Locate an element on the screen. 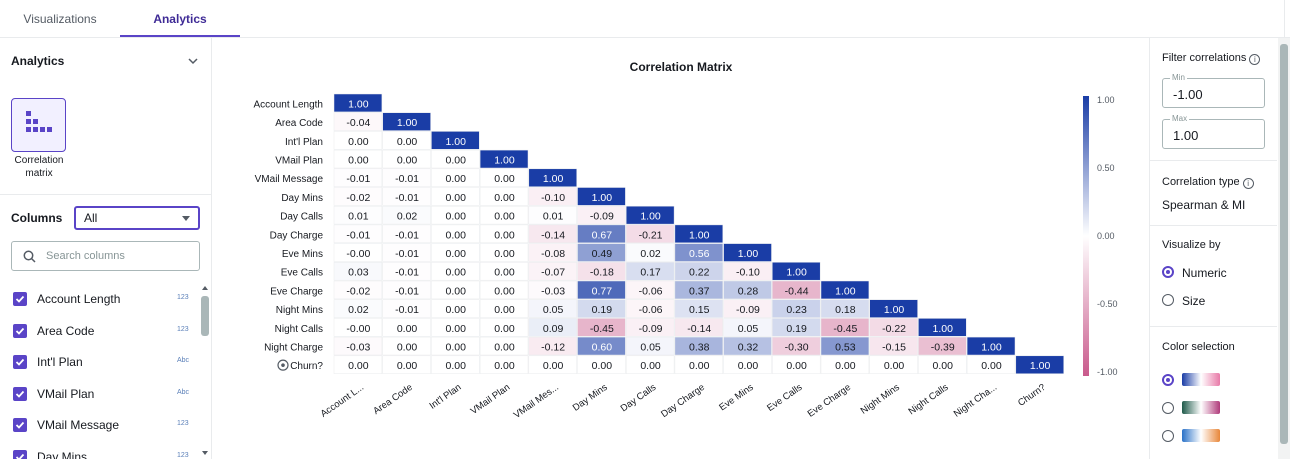 The image size is (1290, 459). cell-value-label: -0.15 is located at coordinates (894, 347).